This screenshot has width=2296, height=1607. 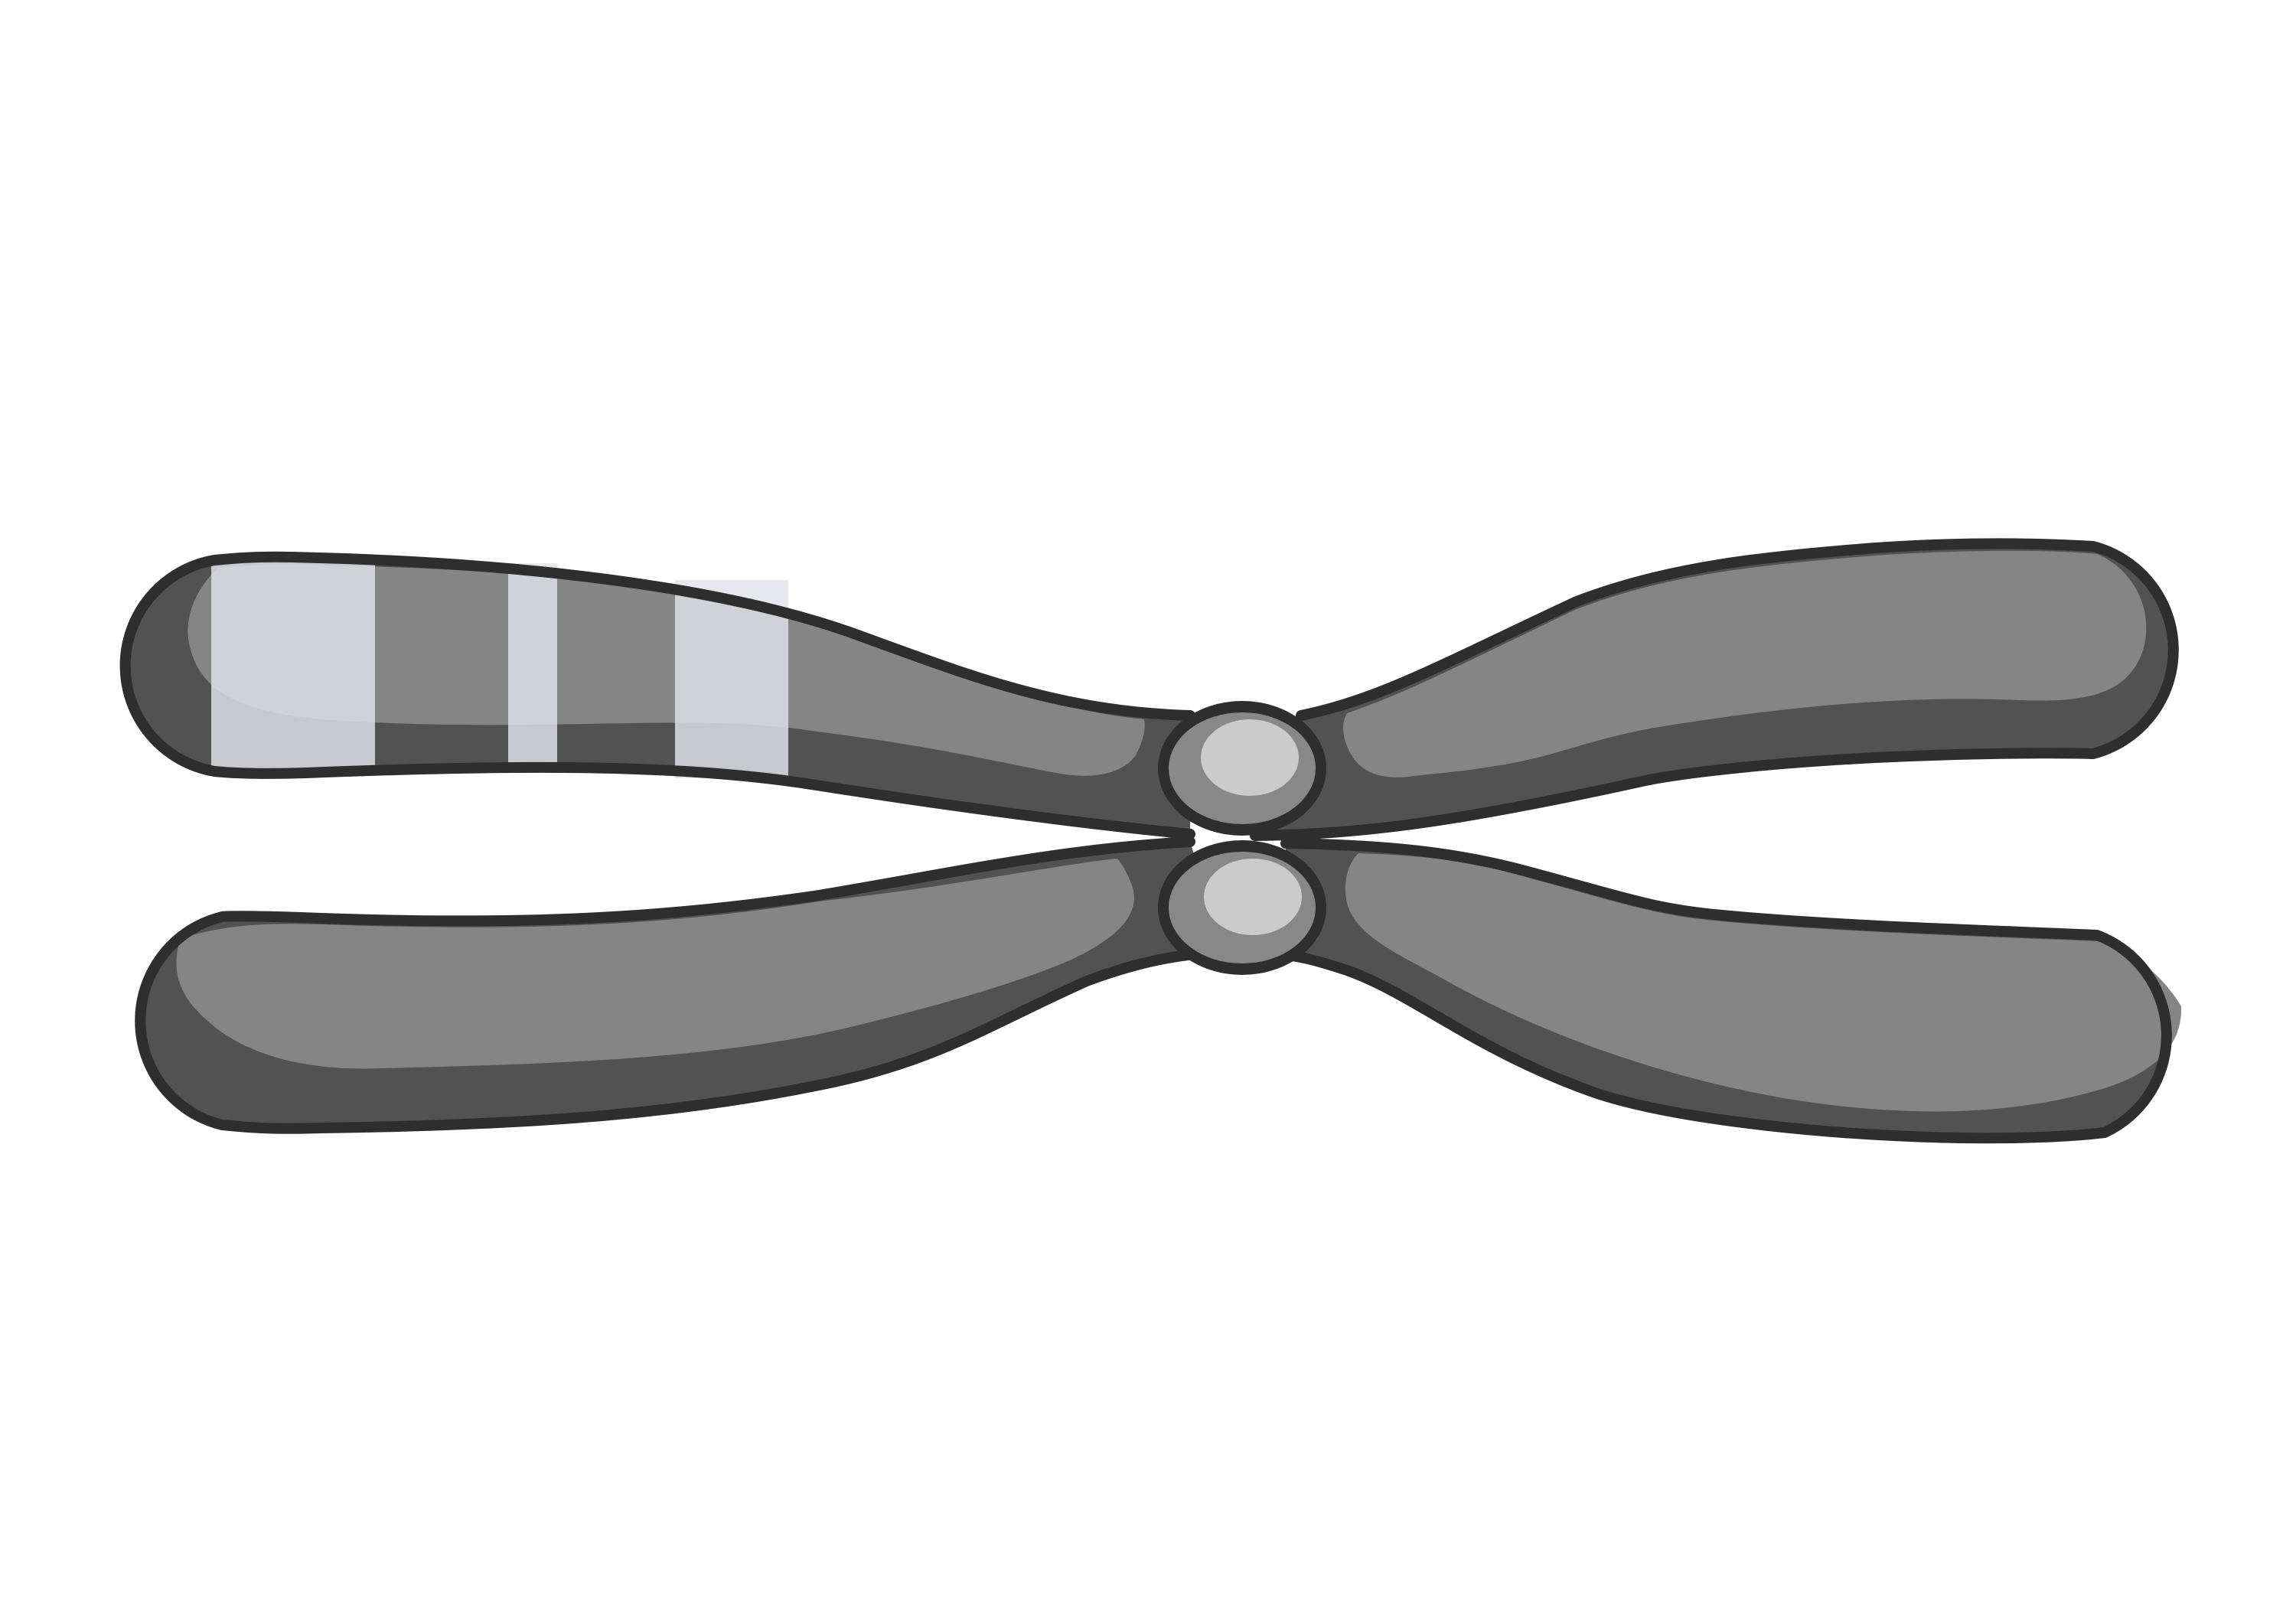 I want to click on lower-left-arm-outline, so click(x=682, y=985).